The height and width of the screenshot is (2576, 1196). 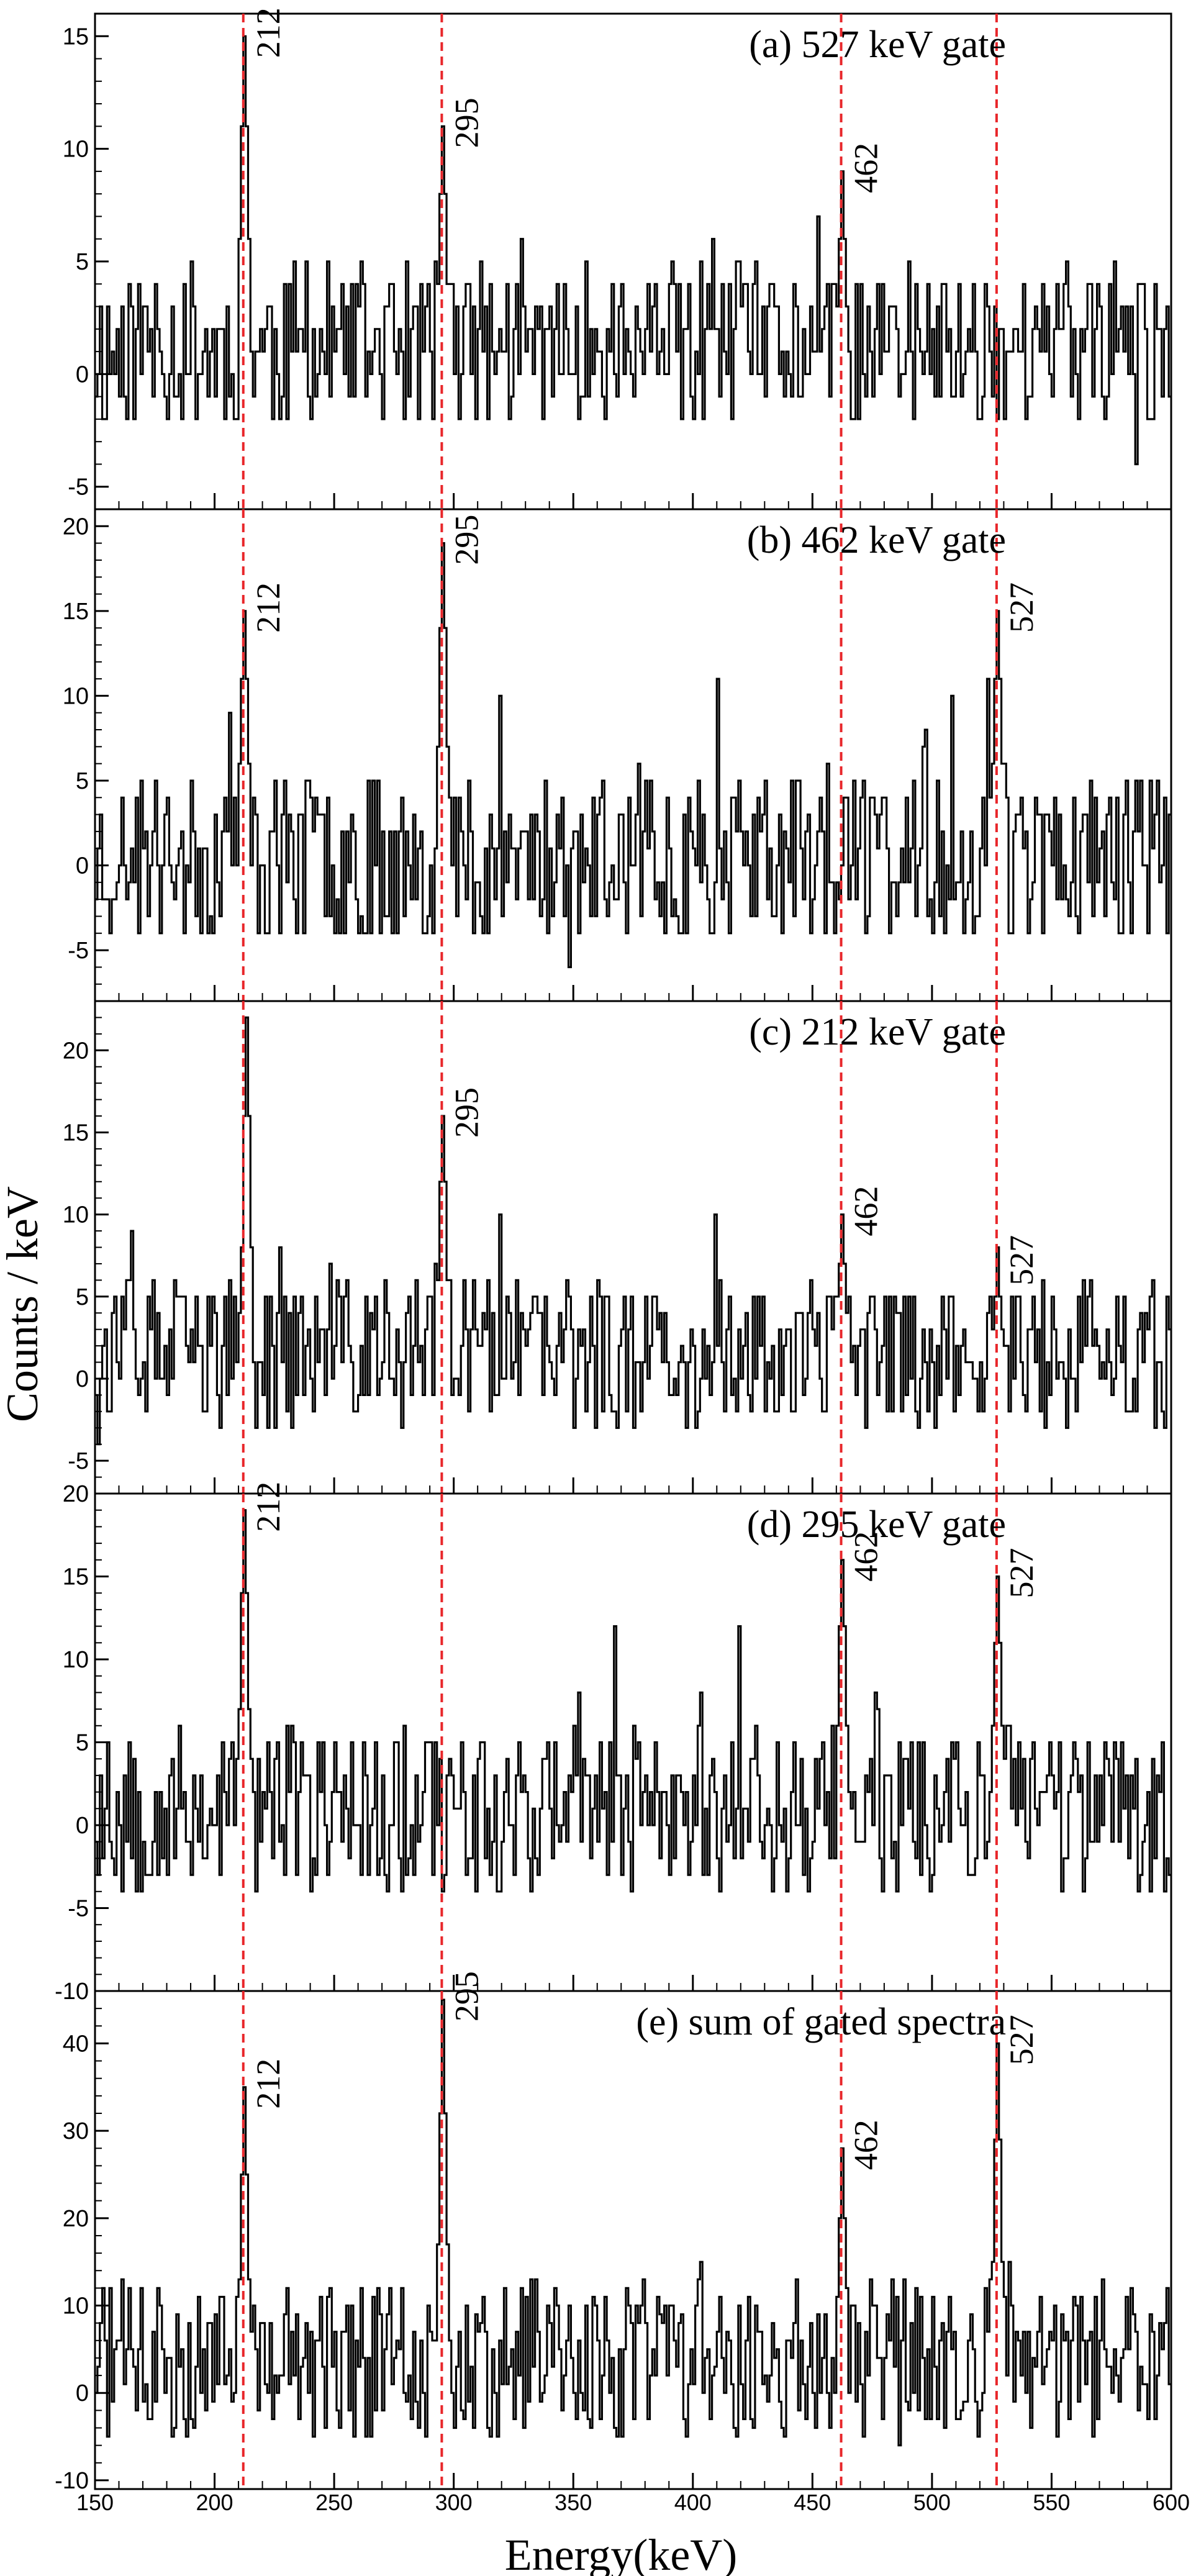 What do you see at coordinates (1051, 2502) in the screenshot?
I see `x-tick-label: 550` at bounding box center [1051, 2502].